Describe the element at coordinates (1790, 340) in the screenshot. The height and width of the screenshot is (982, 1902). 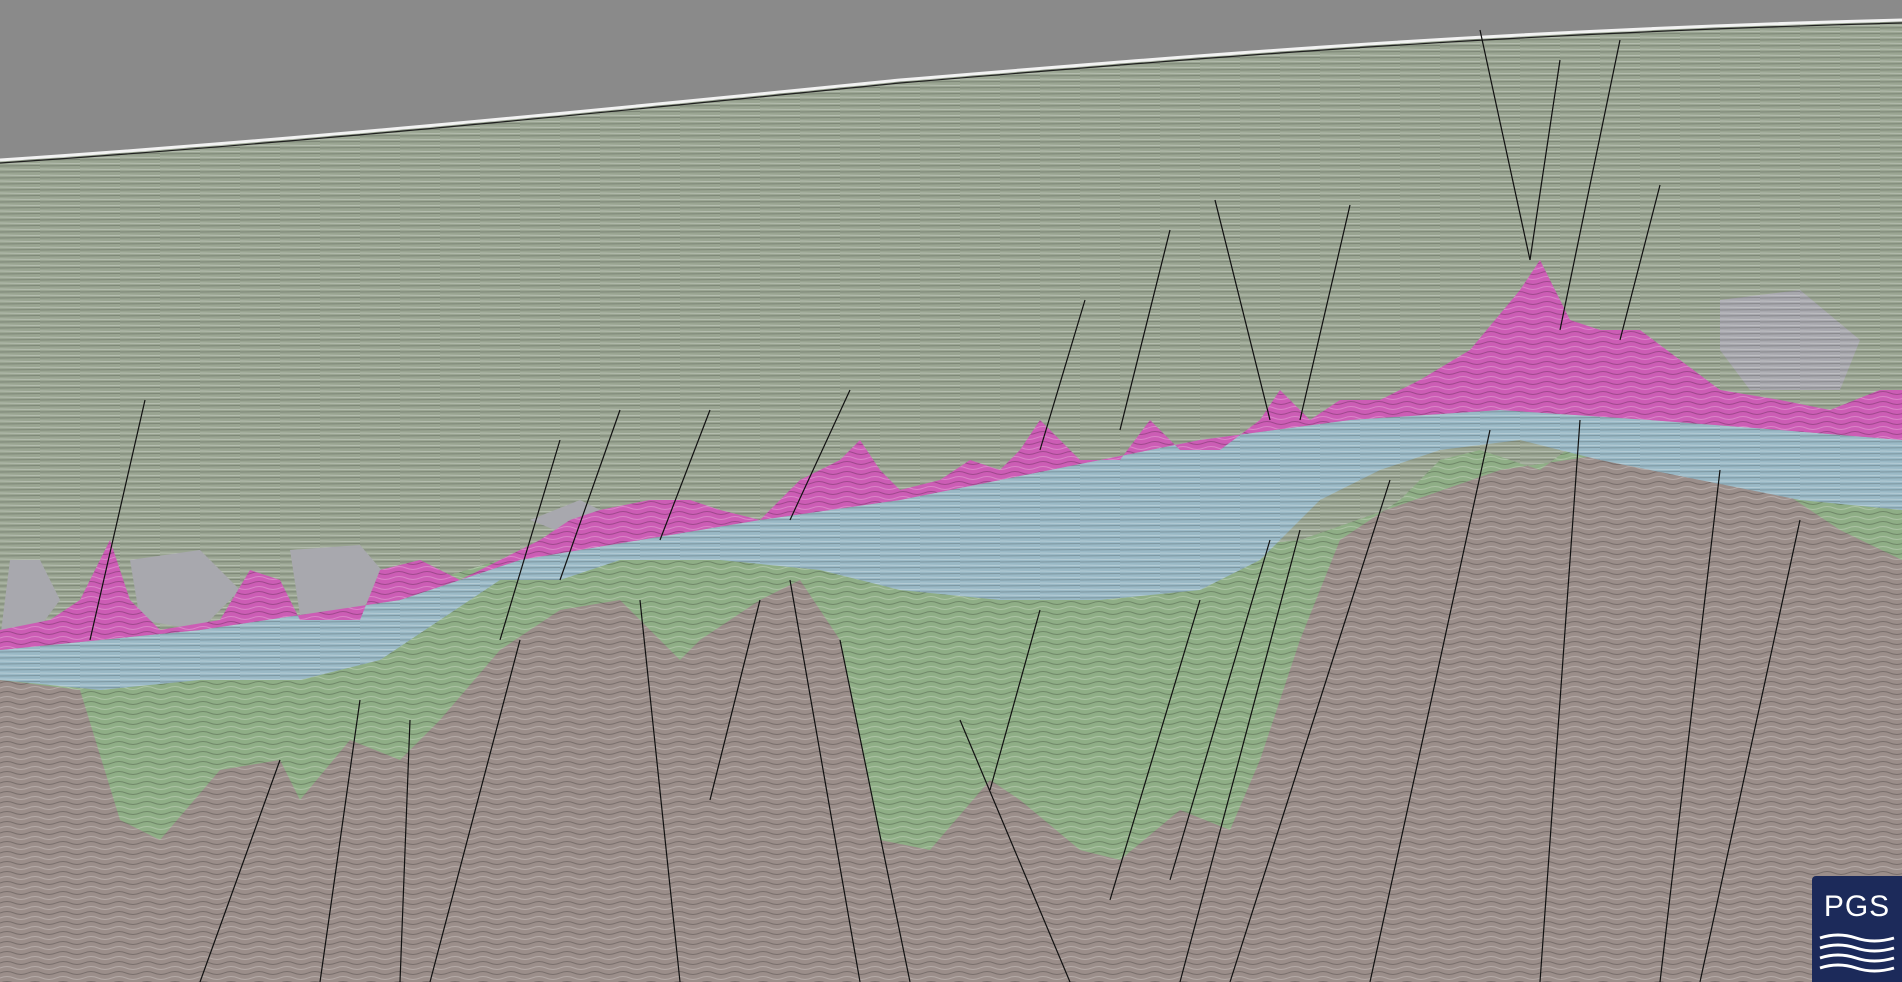
I see `grey-body-right-texture` at that location.